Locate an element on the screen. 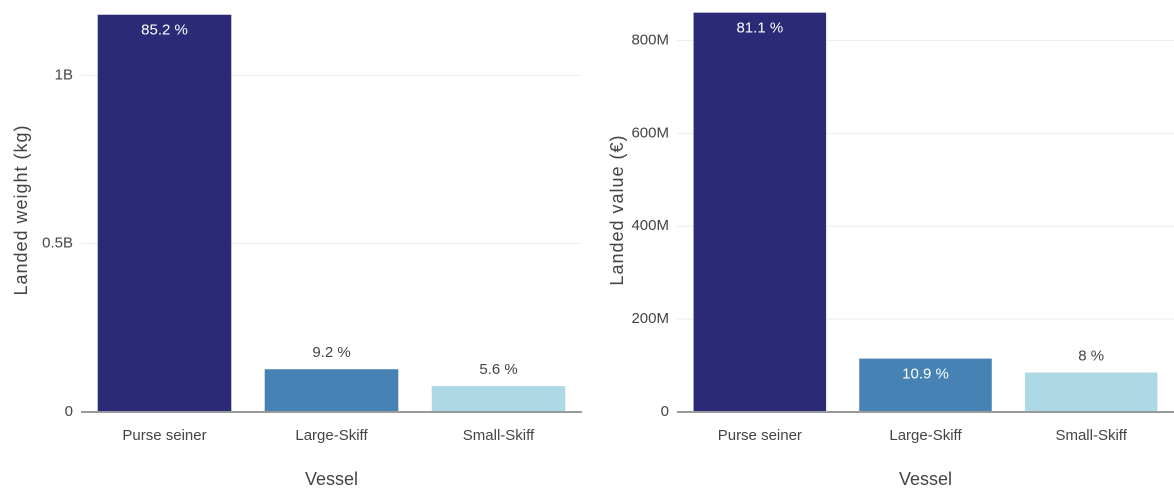 Image resolution: width=1174 pixels, height=497 pixels. bar-label: 8 % is located at coordinates (1091, 355).